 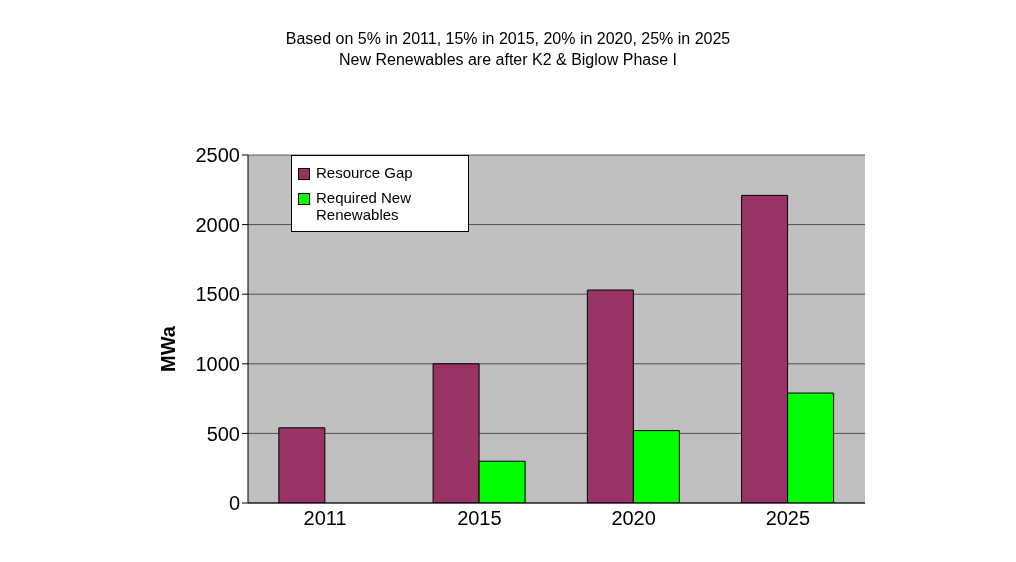 I want to click on legend-label: Required New Renewables, so click(x=364, y=206).